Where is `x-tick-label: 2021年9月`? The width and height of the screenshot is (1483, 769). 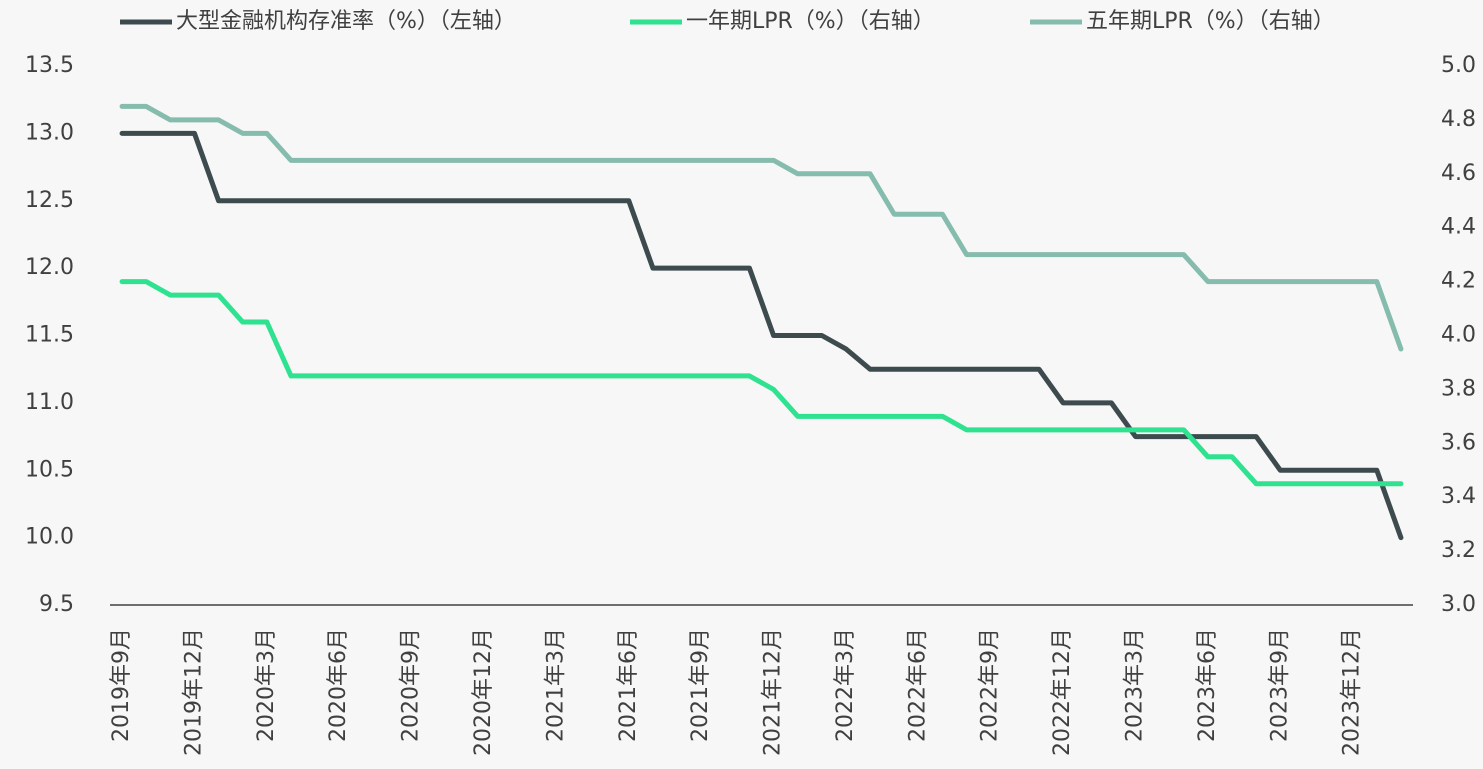
x-tick-label: 2021年9月 is located at coordinates (700, 685).